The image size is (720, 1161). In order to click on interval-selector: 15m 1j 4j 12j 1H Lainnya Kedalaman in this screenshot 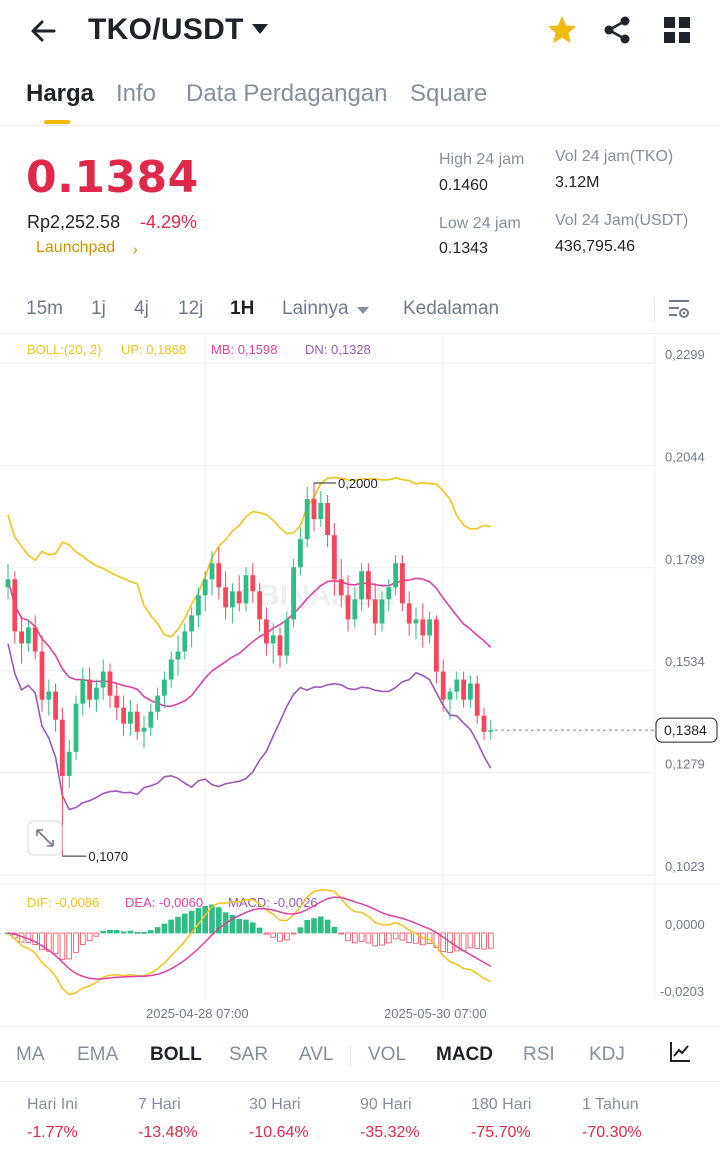, I will do `click(360, 311)`.